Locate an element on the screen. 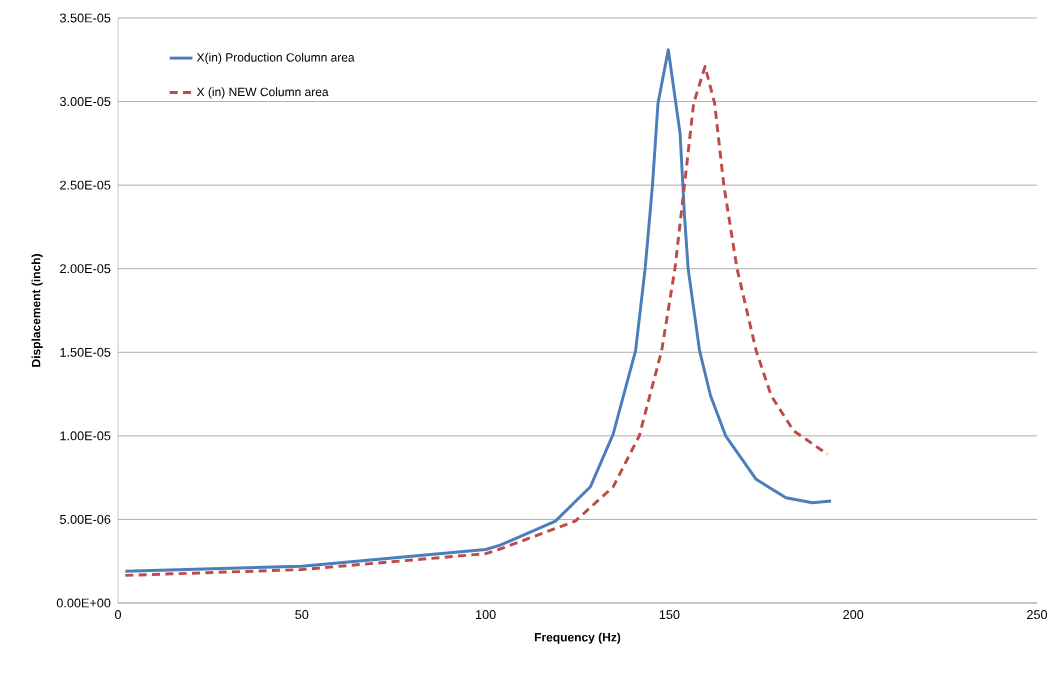 Image resolution: width=1057 pixels, height=674 pixels. legend-label: X(in) Production Column area is located at coordinates (275, 58).